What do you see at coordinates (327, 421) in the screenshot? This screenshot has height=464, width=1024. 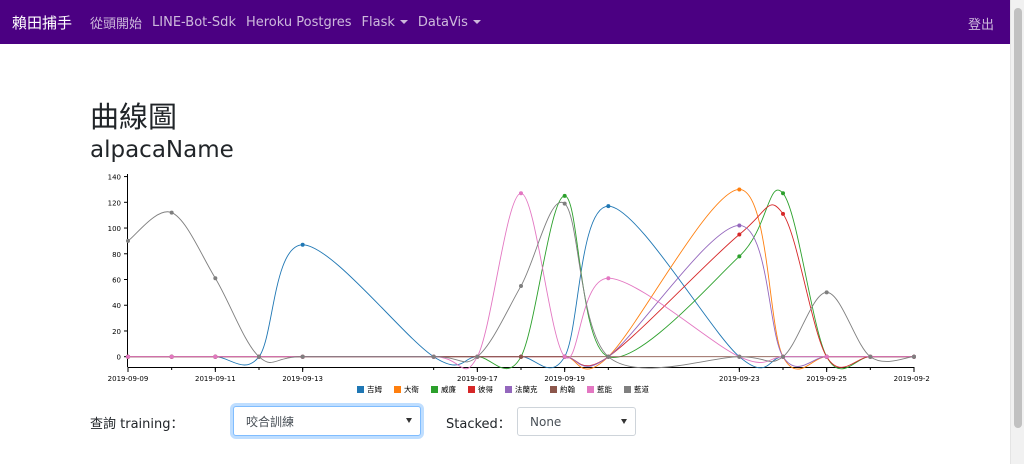 I see `training-select: 咬合訓練` at bounding box center [327, 421].